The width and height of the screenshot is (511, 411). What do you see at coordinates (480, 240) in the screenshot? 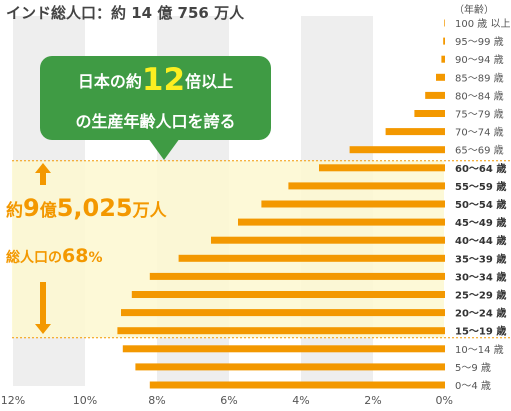
I see `age-label: 40〜44 歳` at bounding box center [480, 240].